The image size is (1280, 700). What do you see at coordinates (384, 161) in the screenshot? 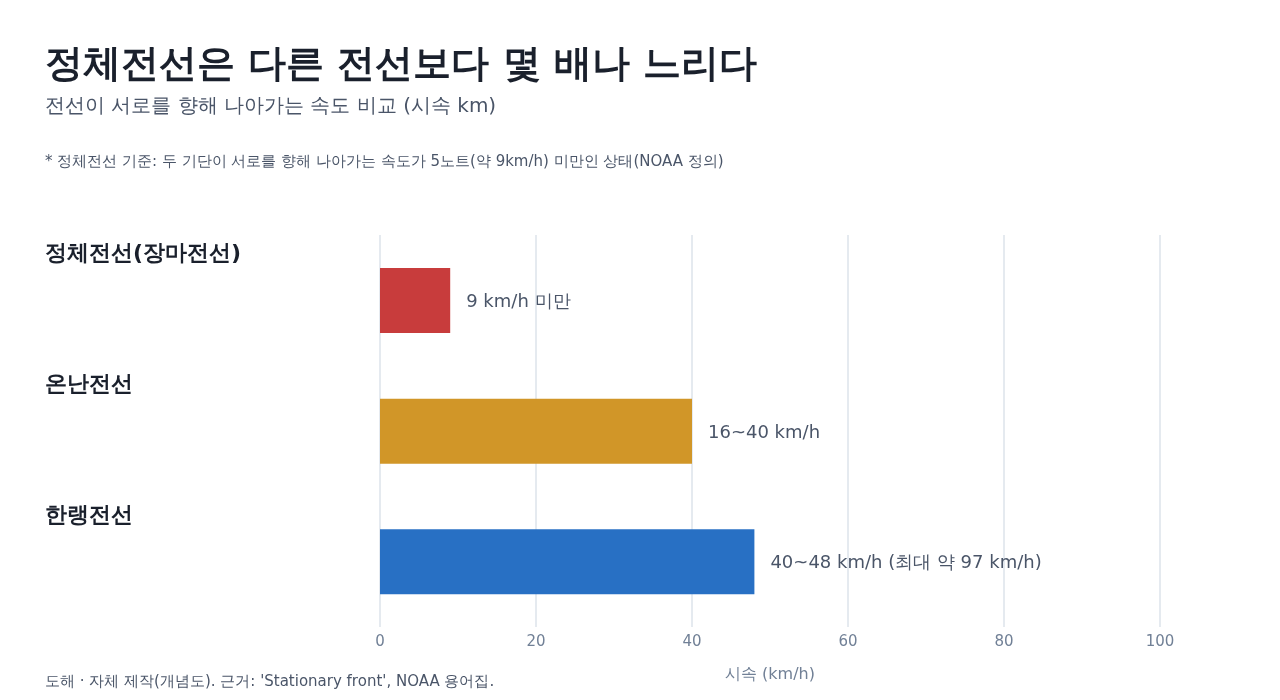
I see `text: * 정체전선 기준: 두 기단이 서로를 향해 나아가는 속도가 5노트(약 9km/h) 미만인 상태(NOAA 정의)` at bounding box center [384, 161].